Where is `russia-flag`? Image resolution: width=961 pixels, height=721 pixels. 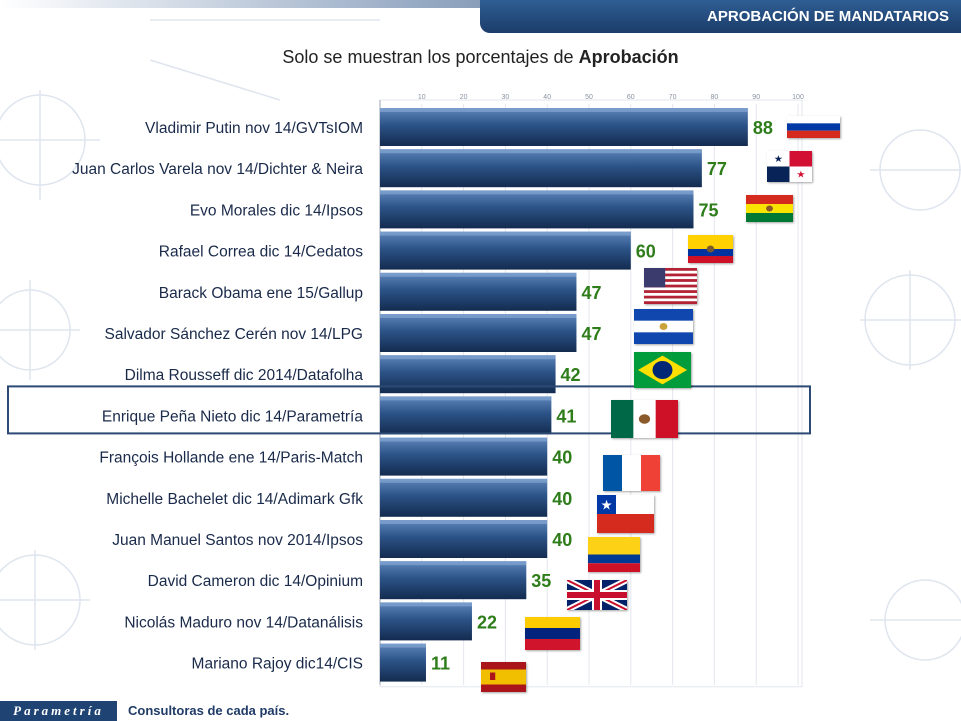
russia-flag is located at coordinates (813, 127).